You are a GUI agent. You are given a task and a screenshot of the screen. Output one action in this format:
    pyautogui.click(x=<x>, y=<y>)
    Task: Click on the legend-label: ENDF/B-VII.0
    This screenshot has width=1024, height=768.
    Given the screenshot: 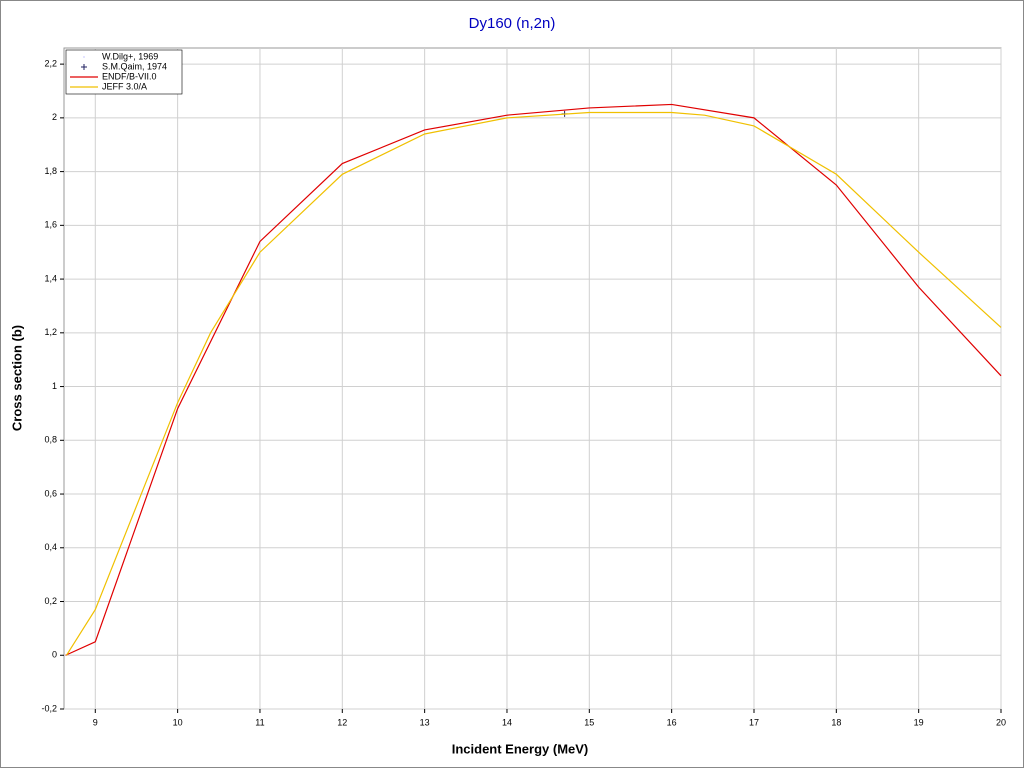 What is the action you would take?
    pyautogui.click(x=129, y=76)
    